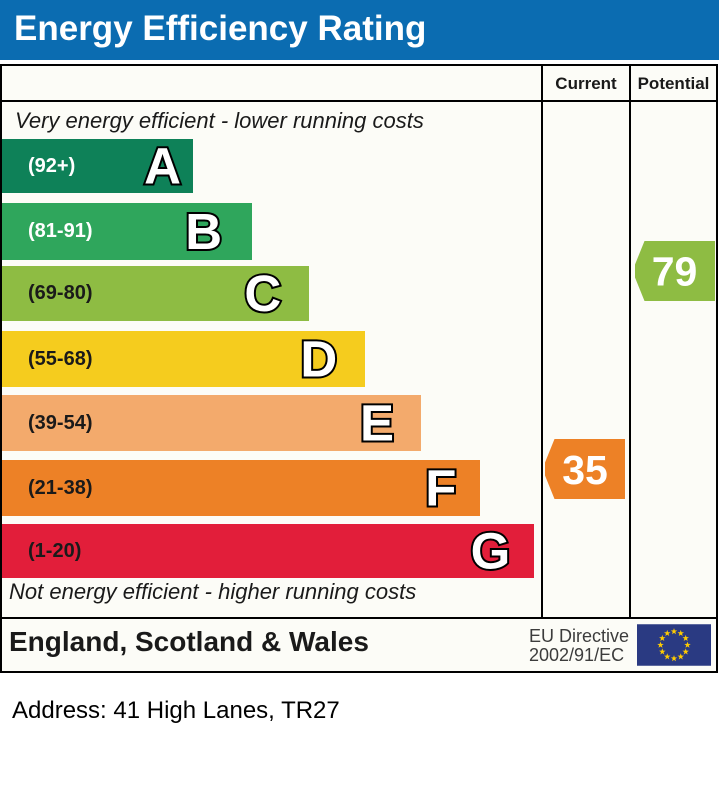 This screenshot has height=805, width=719. Describe the element at coordinates (440, 488) in the screenshot. I see `svg-text: F` at that location.